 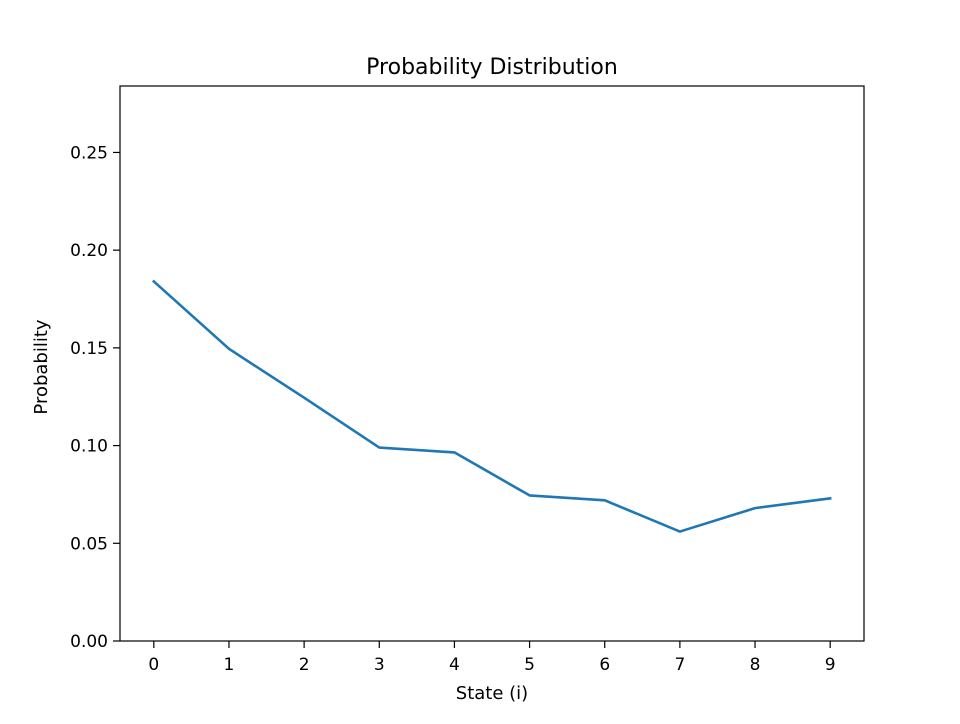 What do you see at coordinates (604, 665) in the screenshot?
I see `x-tick-label: 6` at bounding box center [604, 665].